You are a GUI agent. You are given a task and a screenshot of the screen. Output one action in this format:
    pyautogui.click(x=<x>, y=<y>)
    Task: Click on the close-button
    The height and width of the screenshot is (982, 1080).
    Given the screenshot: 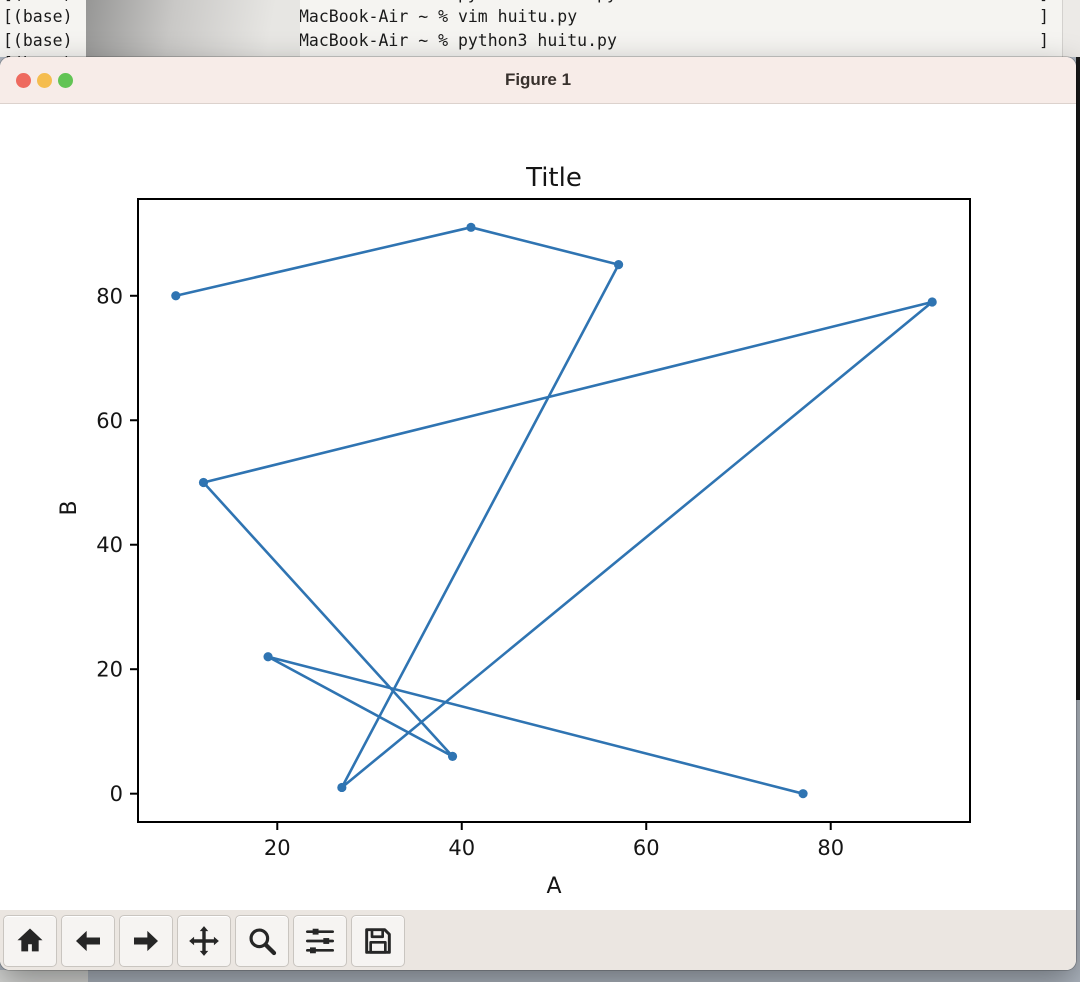 What is the action you would take?
    pyautogui.click(x=23, y=80)
    